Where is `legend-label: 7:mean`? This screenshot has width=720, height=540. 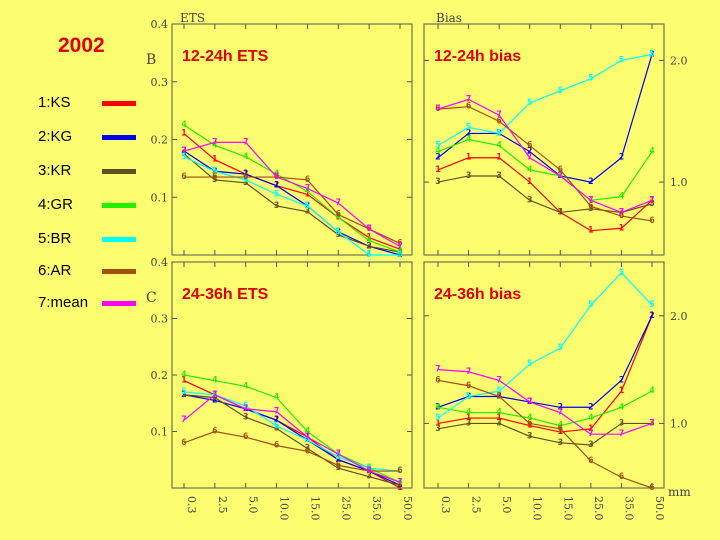 legend-label: 7:mean is located at coordinates (63, 302).